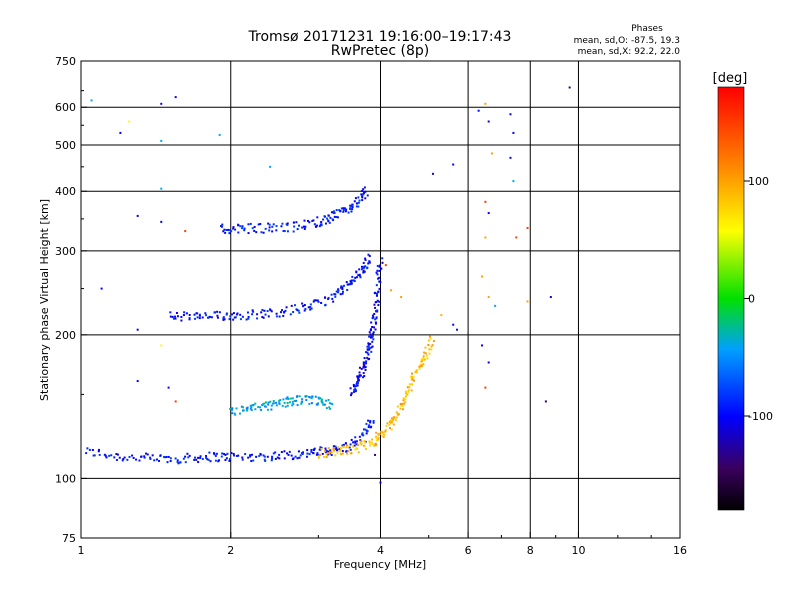  Describe the element at coordinates (468, 550) in the screenshot. I see `x-tick-label: 6` at that location.